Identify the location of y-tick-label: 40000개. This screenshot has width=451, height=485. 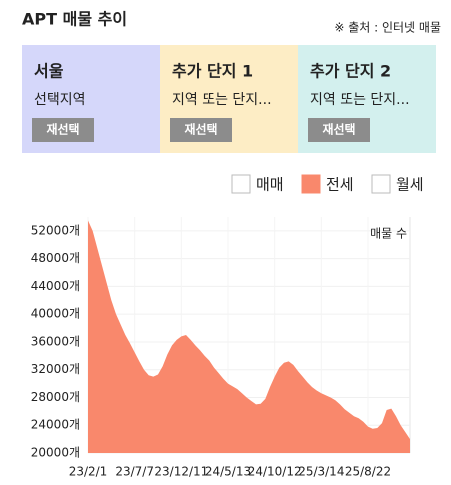
(55, 314).